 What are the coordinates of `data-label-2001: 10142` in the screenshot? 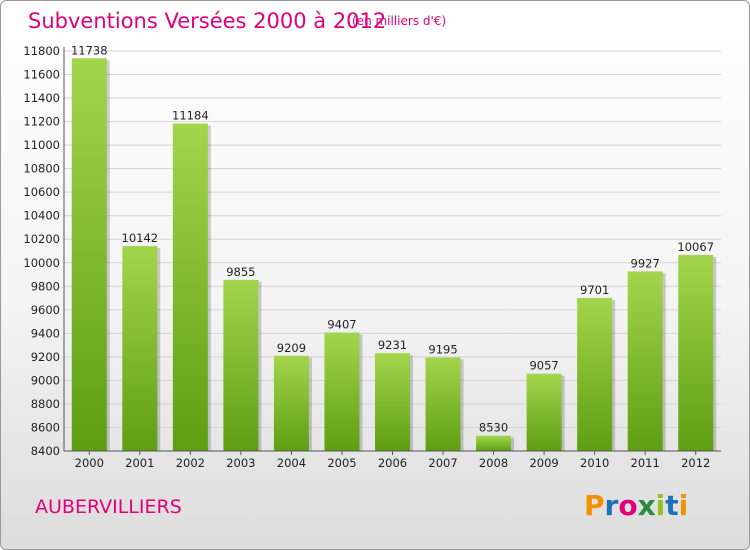 It's located at (140, 238).